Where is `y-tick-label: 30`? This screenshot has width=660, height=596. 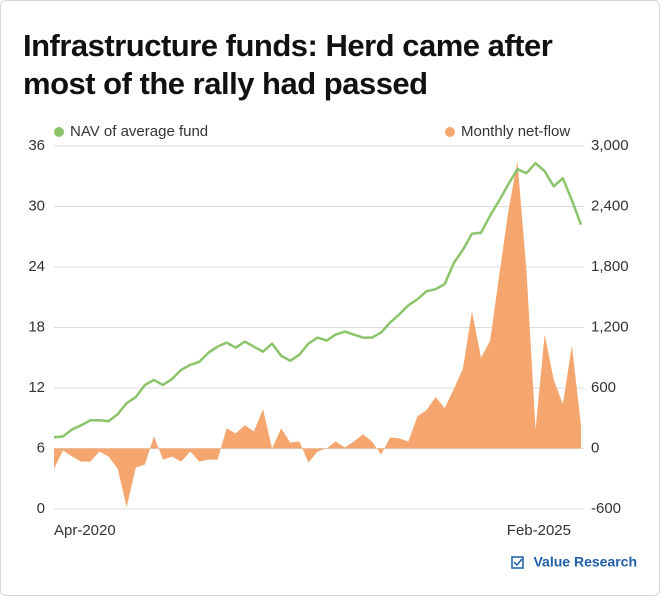
y-tick-label: 30 is located at coordinates (36, 205).